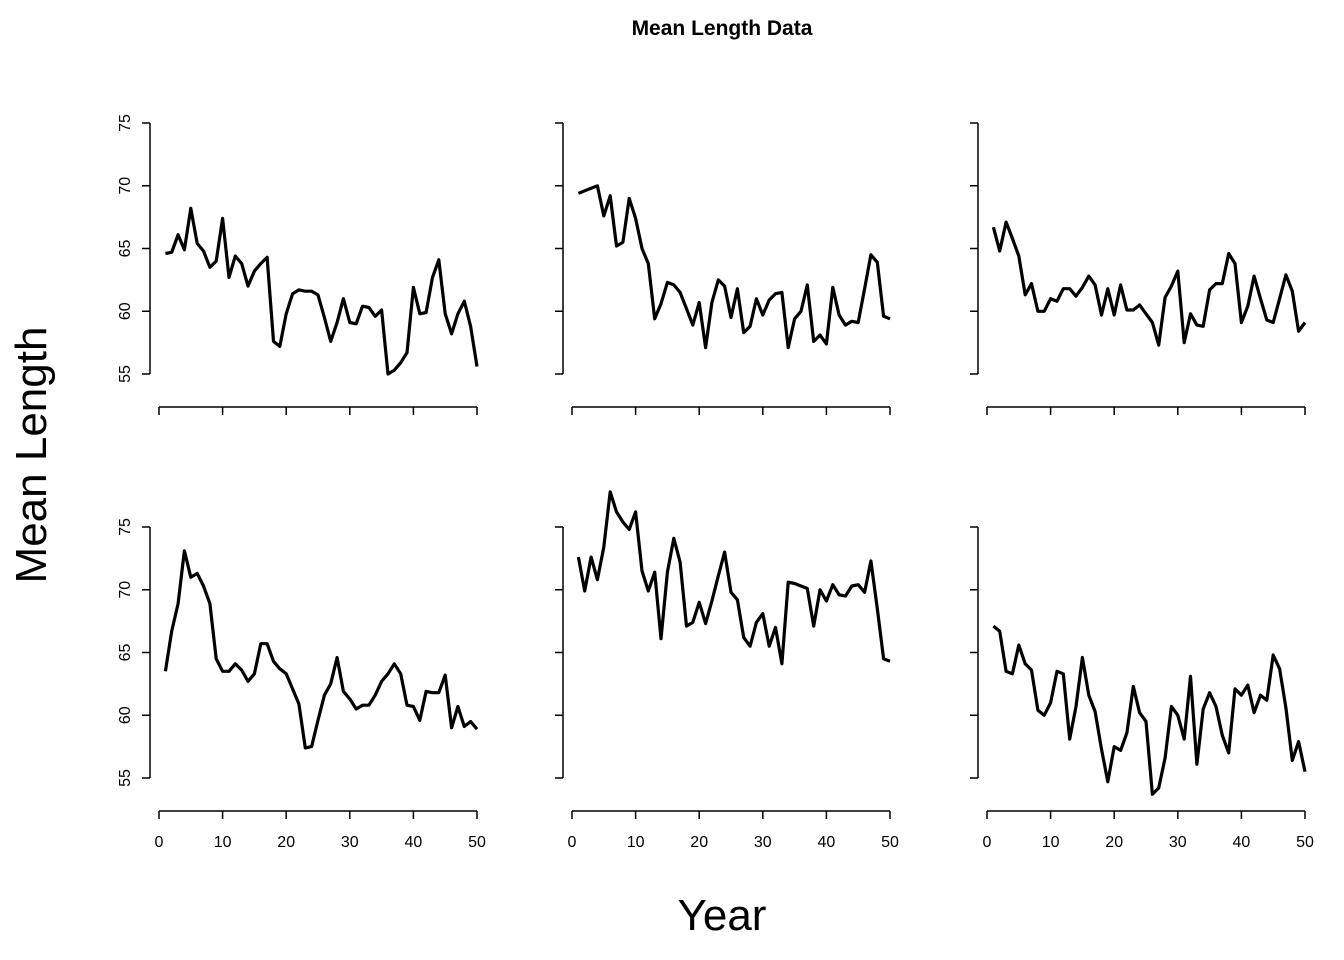 This screenshot has height=960, width=1344. Describe the element at coordinates (722, 28) in the screenshot. I see `chart-title: Mean Length Data` at that location.